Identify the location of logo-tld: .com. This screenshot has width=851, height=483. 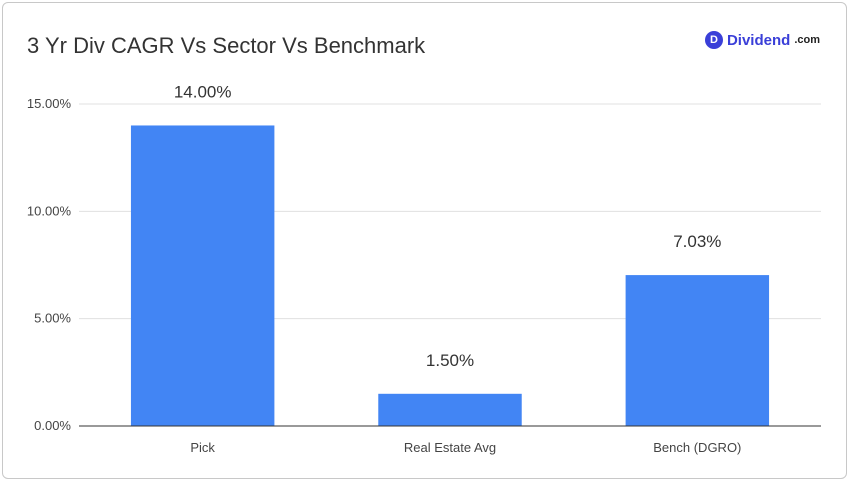
(807, 40).